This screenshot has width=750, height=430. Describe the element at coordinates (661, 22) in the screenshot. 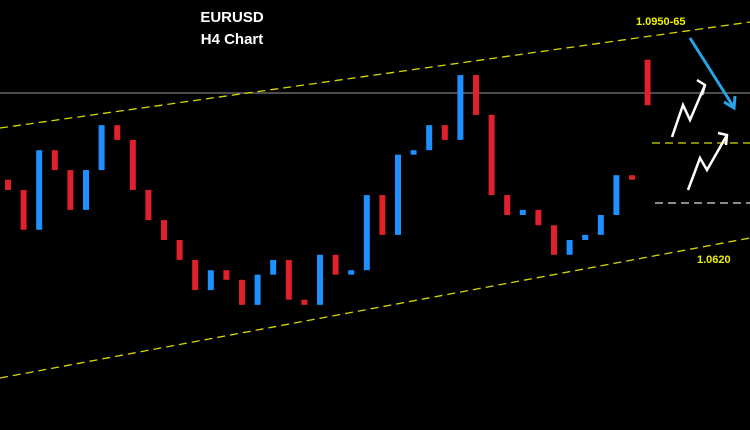

I see `annotation: 1.0950-65` at that location.